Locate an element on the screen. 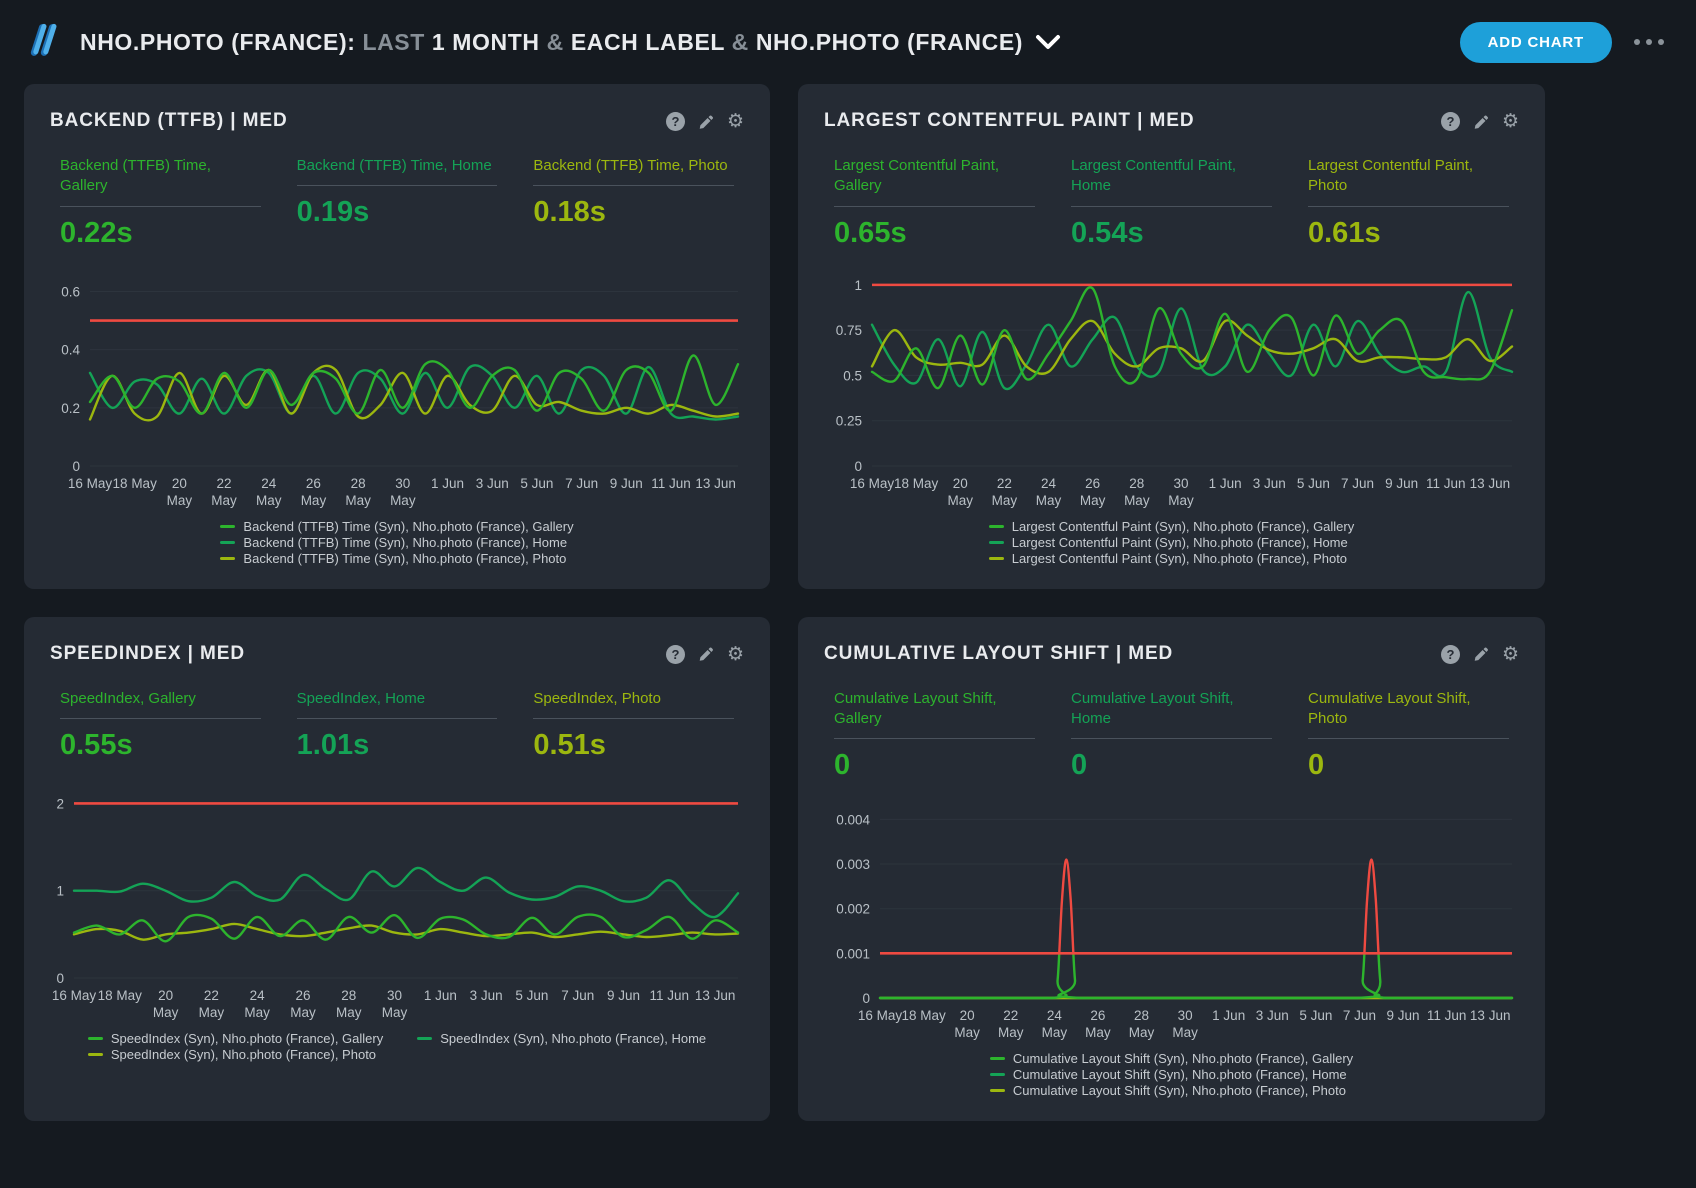 Image resolution: width=1696 pixels, height=1188 pixels. stat-value: 0.55s is located at coordinates (96, 744).